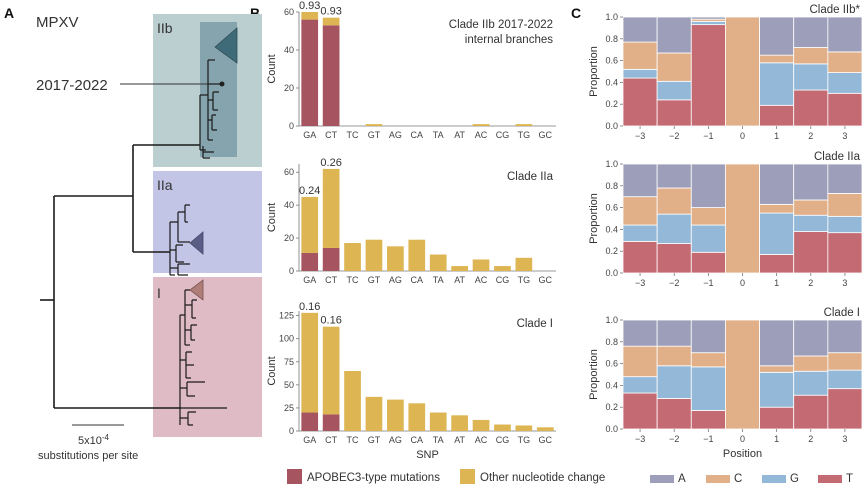  What do you see at coordinates (535, 324) in the screenshot?
I see `chart-title: Clade I` at bounding box center [535, 324].